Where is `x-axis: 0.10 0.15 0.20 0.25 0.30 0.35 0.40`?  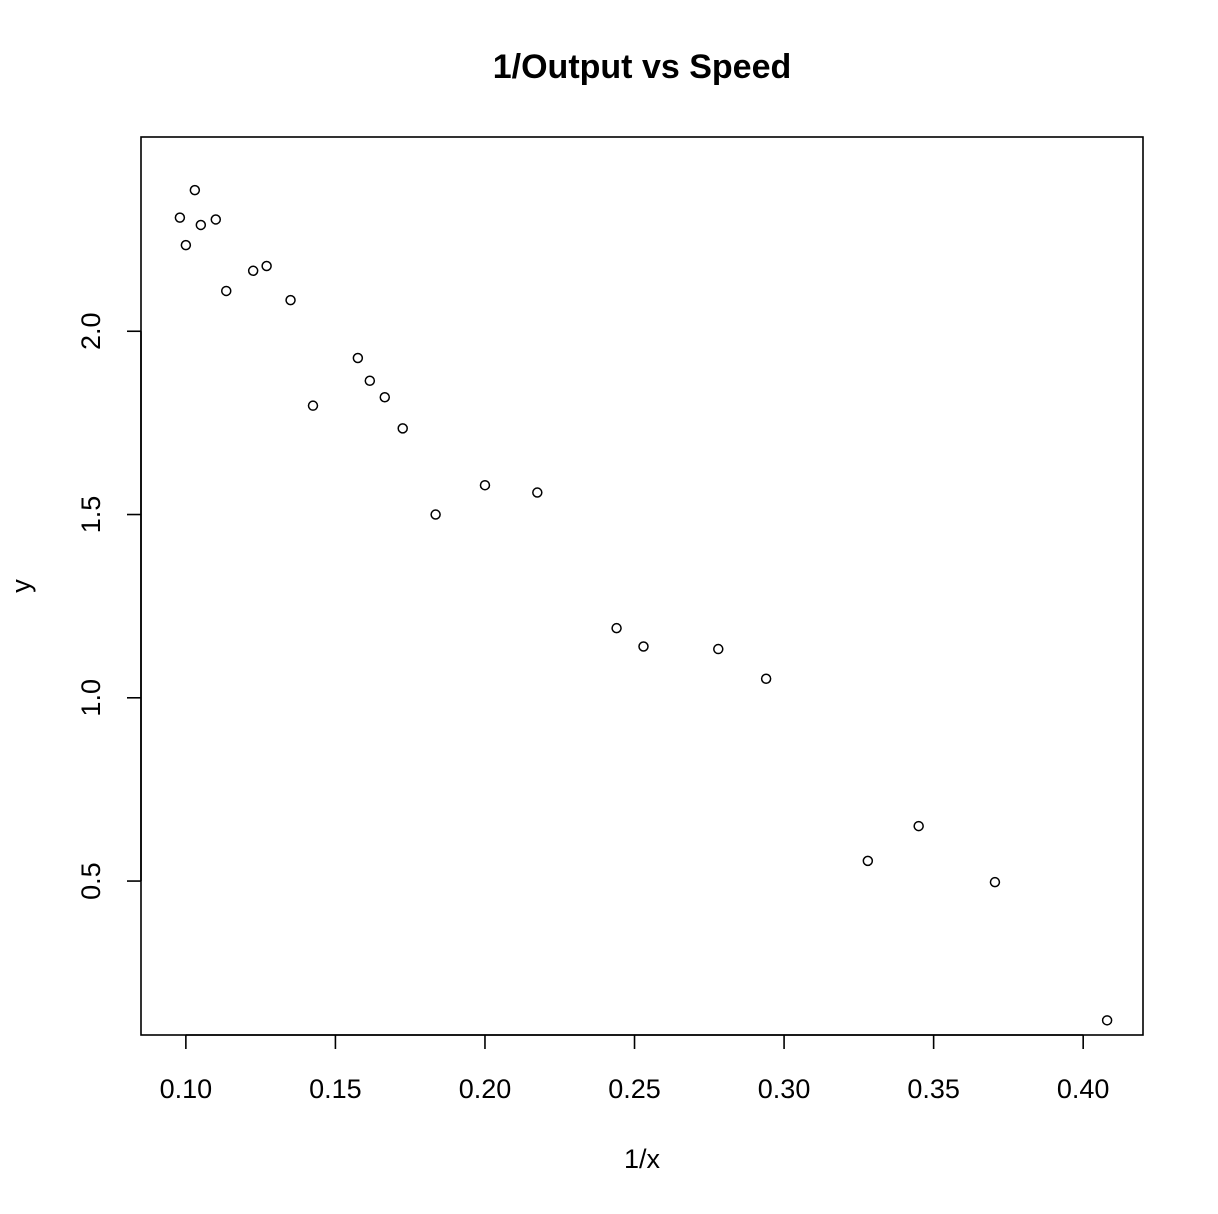 x-axis: 0.10 0.15 0.20 0.25 0.30 0.35 0.40 is located at coordinates (635, 1069).